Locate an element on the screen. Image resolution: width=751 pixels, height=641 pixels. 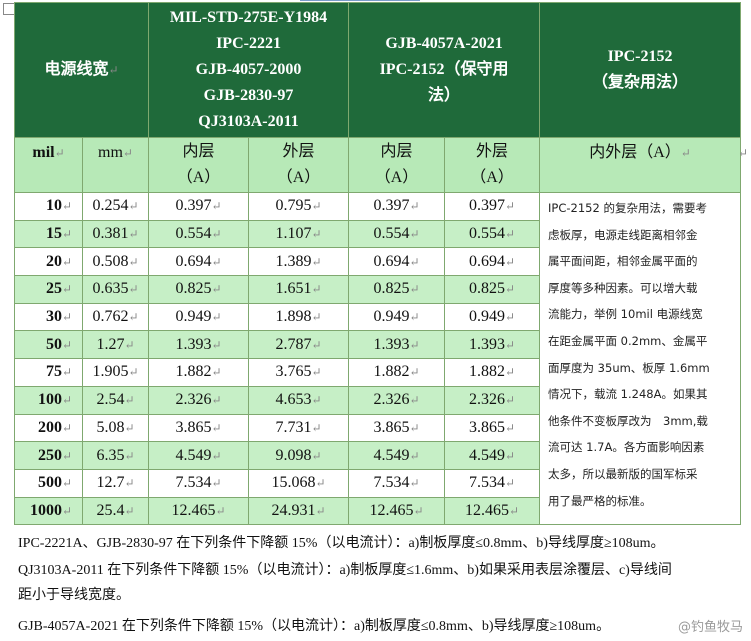
cell-inner-1: 12.465↵ is located at coordinates (199, 511).